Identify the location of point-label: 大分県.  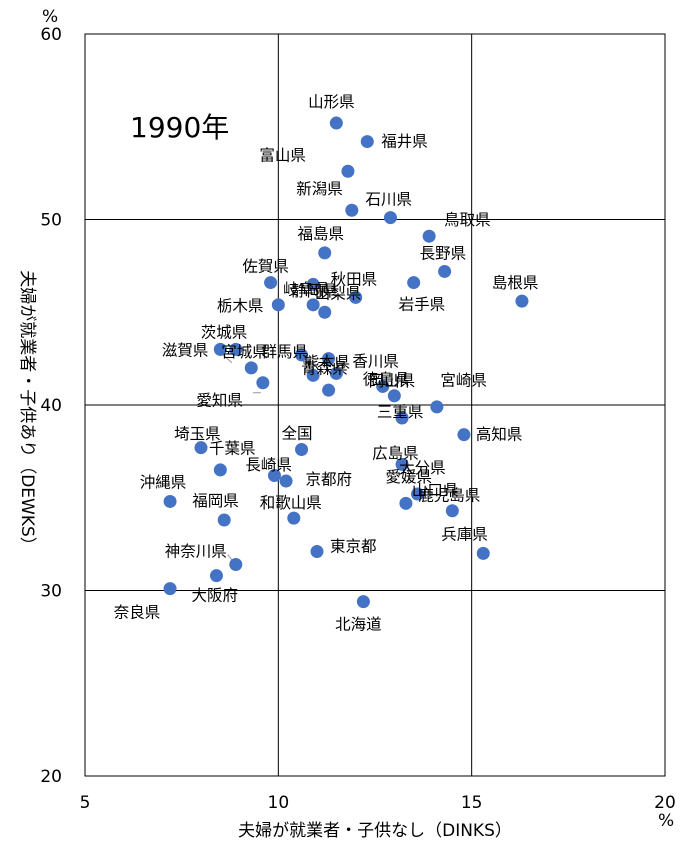
(422, 468).